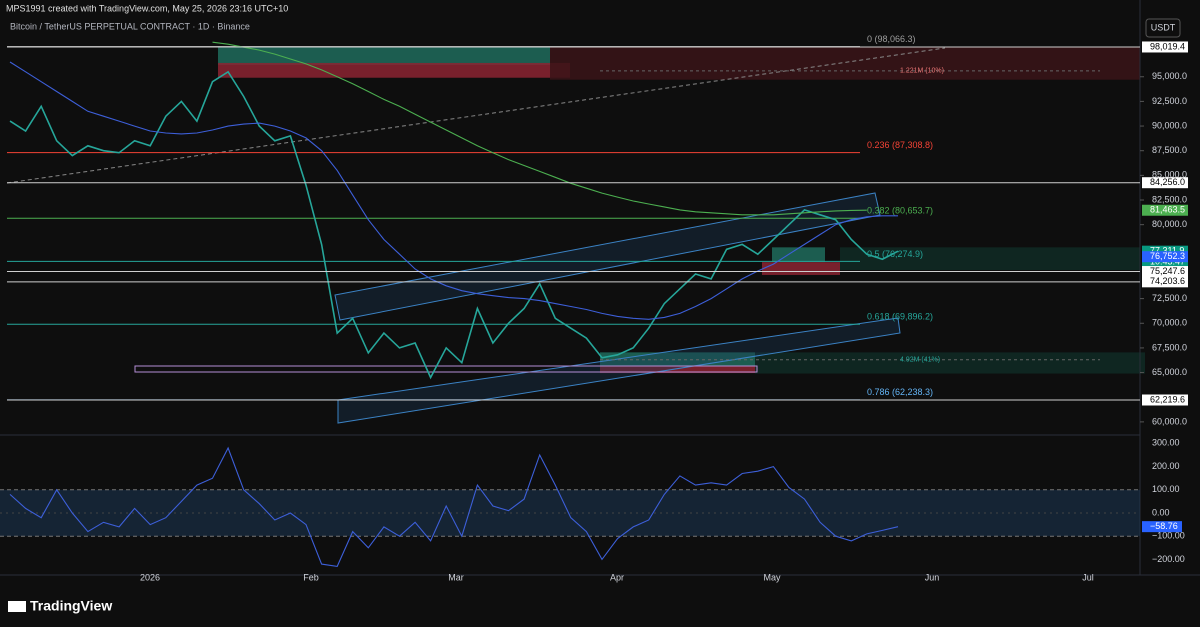 The width and height of the screenshot is (1200, 627). I want to click on x-tick-label: Apr, so click(617, 577).